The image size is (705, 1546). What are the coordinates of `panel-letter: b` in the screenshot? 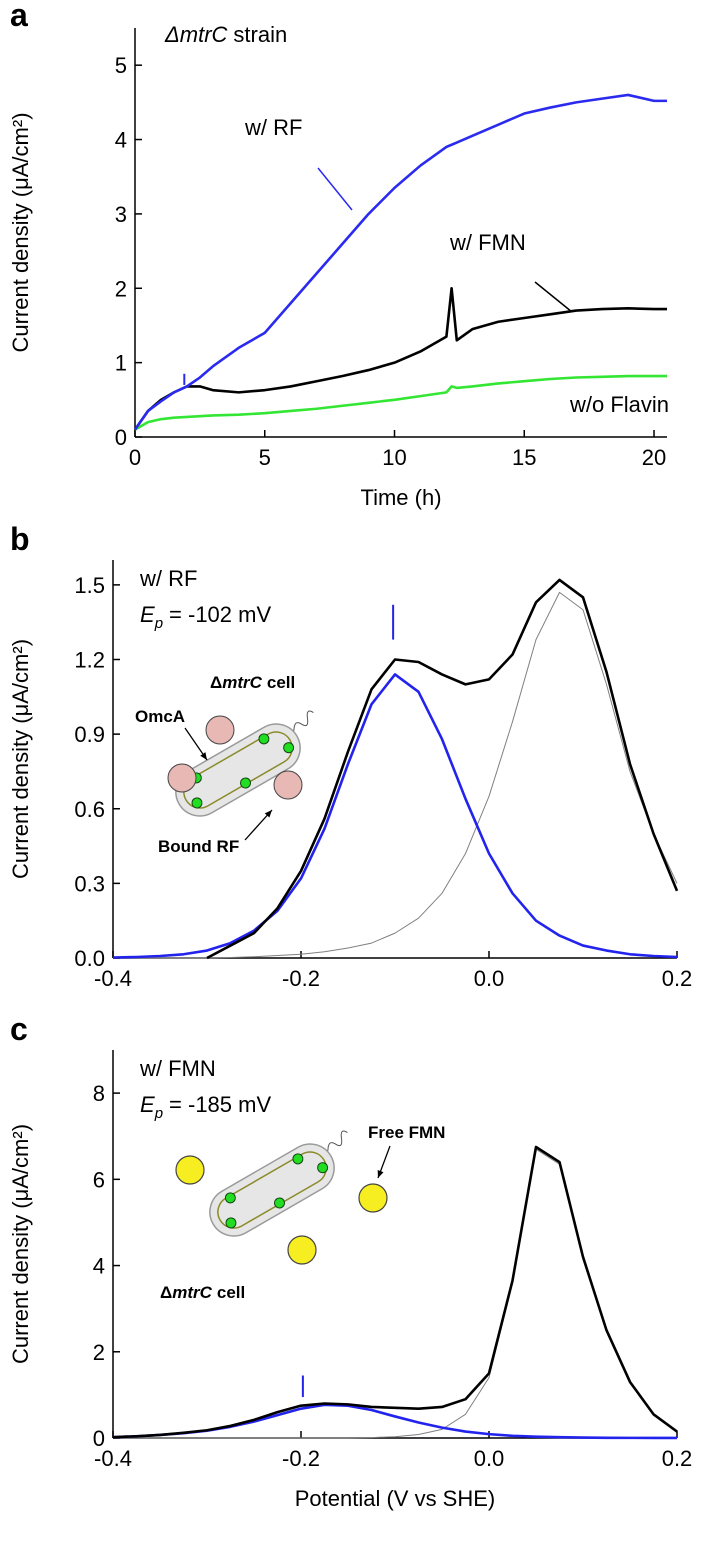 It's located at (20, 539).